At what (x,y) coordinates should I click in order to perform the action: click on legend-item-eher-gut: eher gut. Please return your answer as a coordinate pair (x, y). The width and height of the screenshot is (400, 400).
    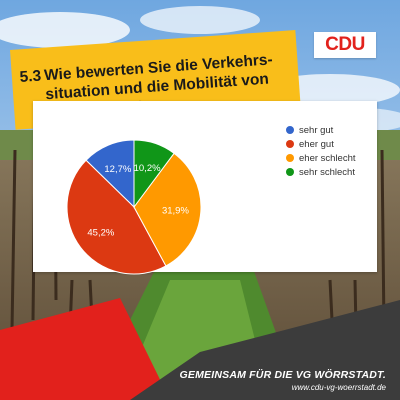
    Looking at the image, I should click on (321, 144).